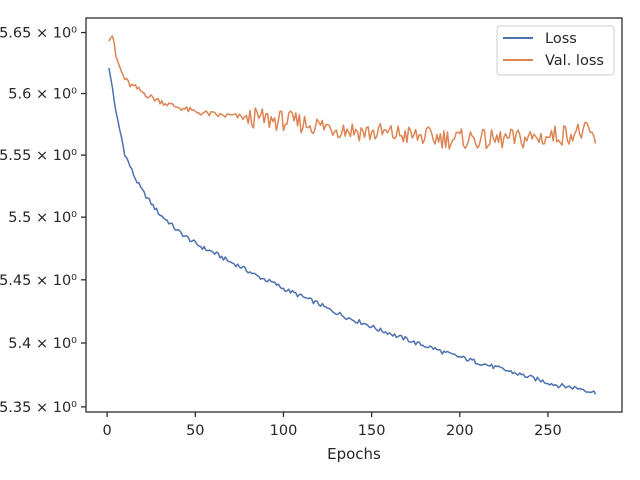  I want to click on x-tick-label: 200, so click(460, 431).